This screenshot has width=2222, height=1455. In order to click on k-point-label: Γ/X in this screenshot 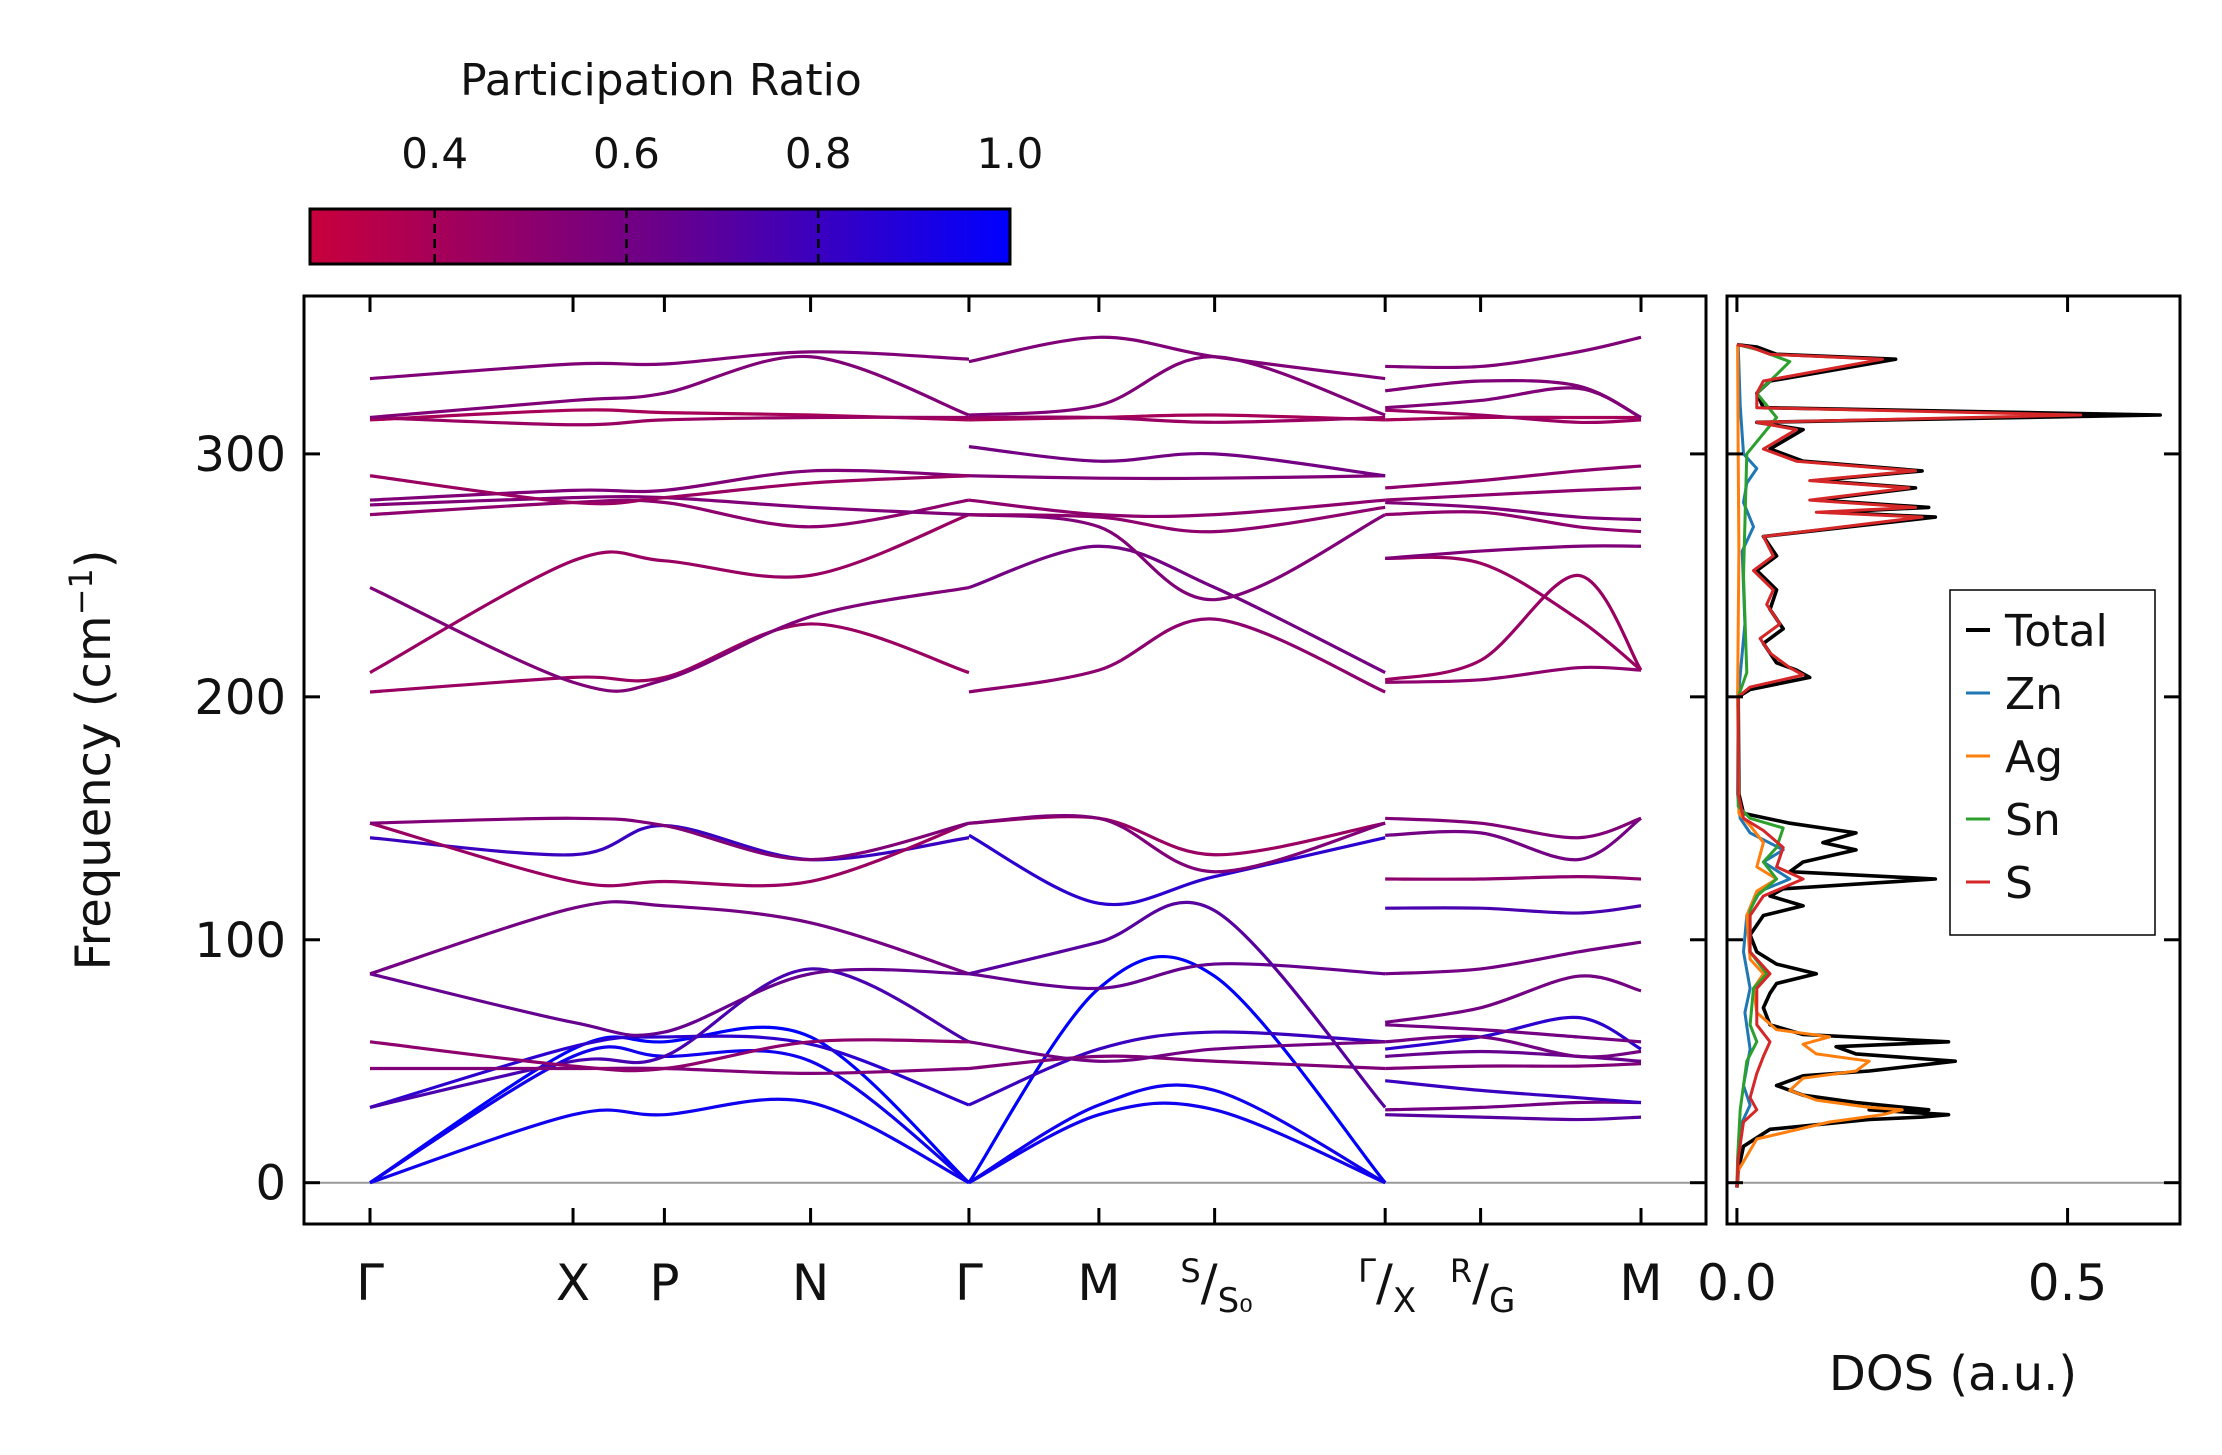, I will do `click(1387, 1286)`.